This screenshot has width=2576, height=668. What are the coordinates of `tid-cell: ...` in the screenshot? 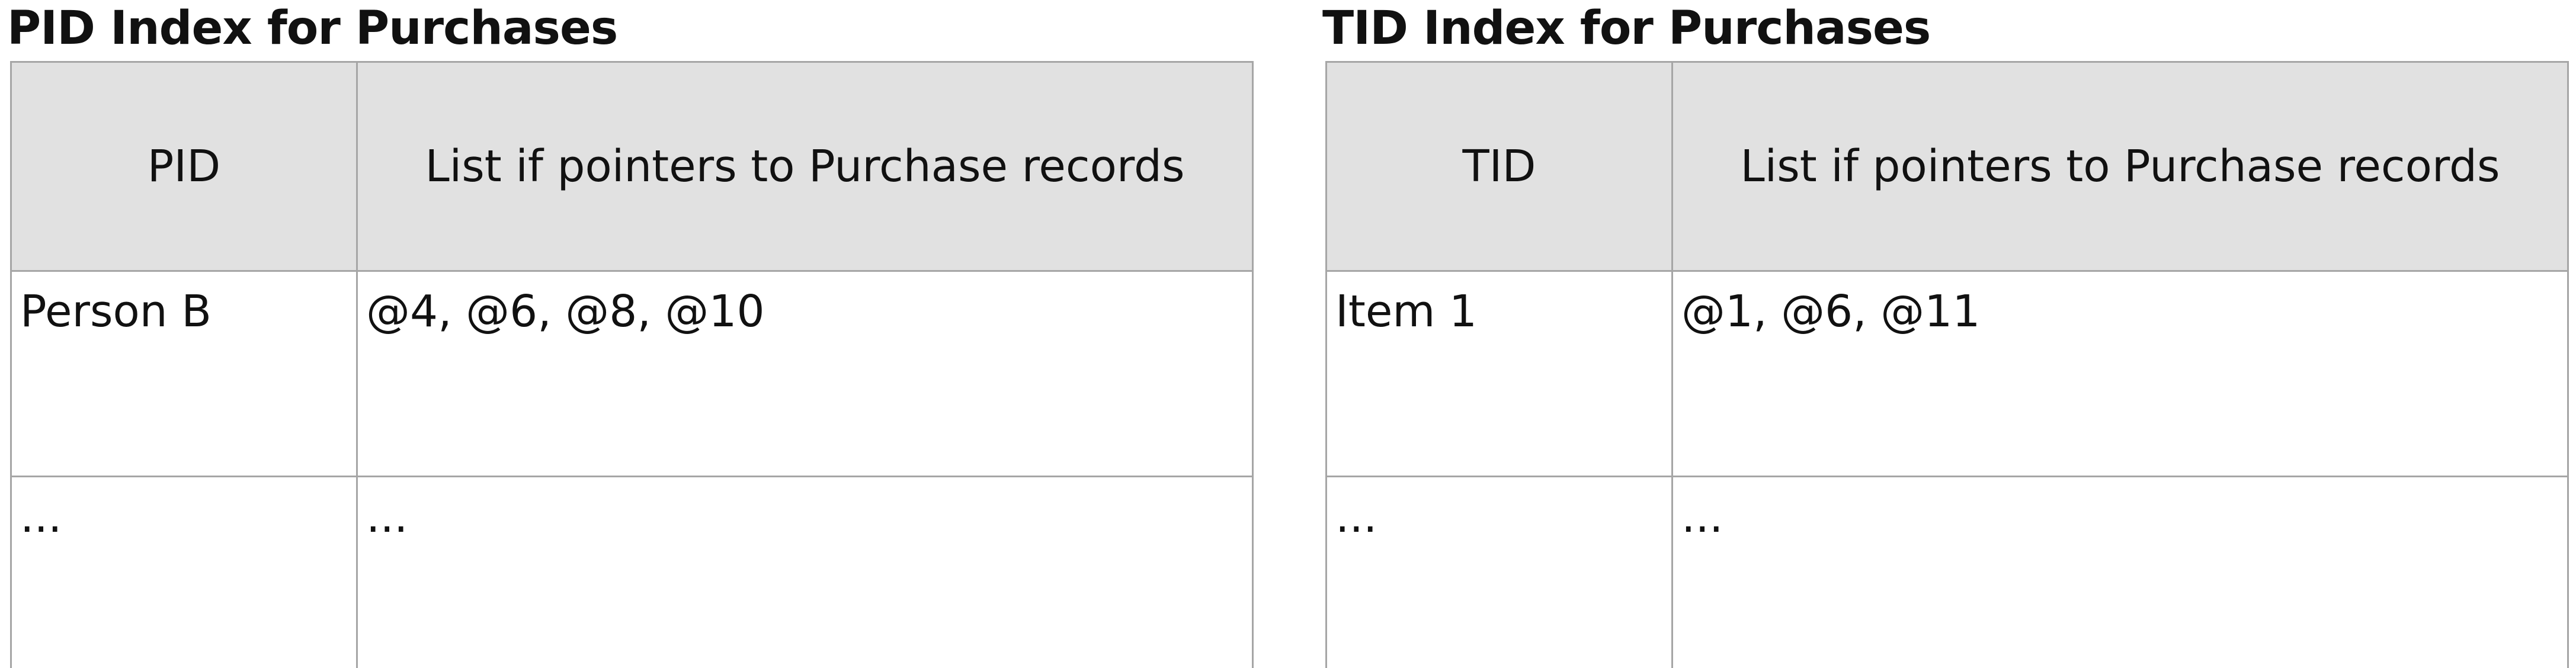 It's located at (1499, 572).